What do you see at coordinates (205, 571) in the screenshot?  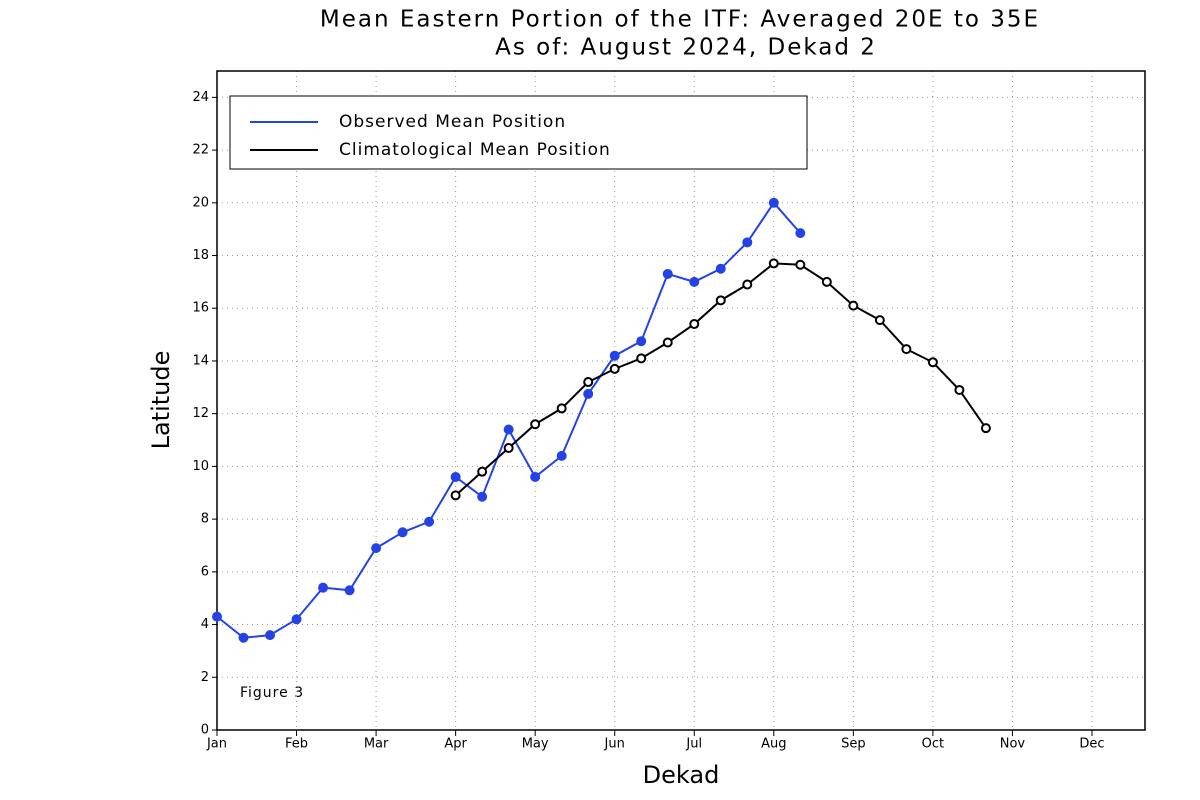 I see `y-tick-label: 6` at bounding box center [205, 571].